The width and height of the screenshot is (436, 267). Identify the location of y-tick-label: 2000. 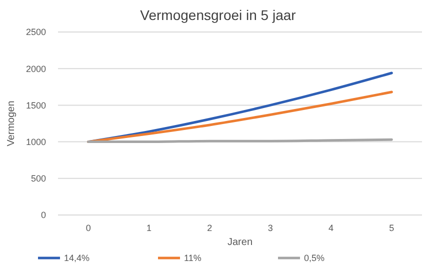
(36, 69).